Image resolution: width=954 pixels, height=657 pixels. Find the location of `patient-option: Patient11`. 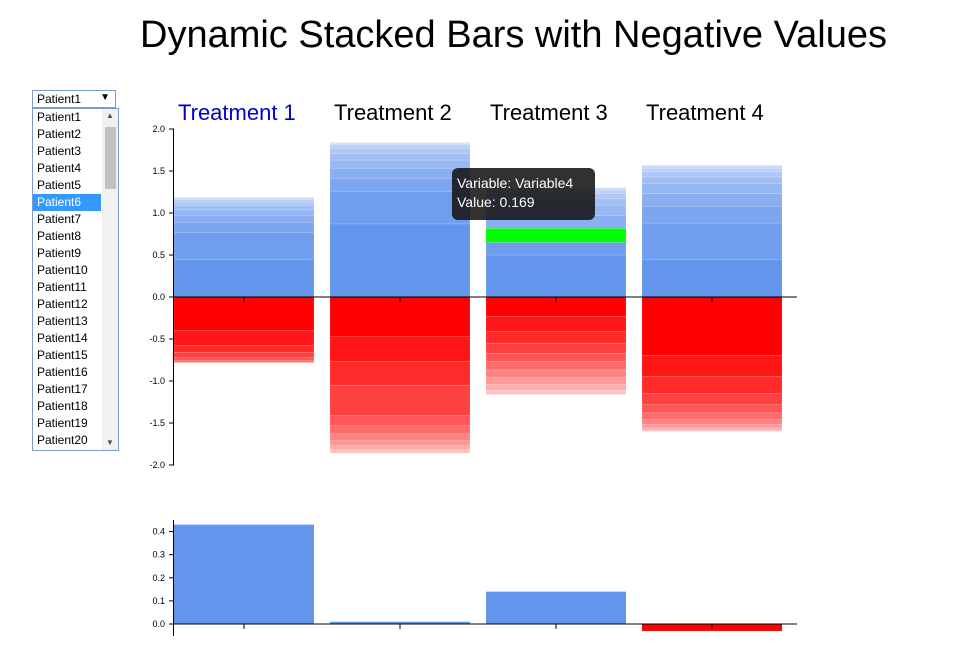

patient-option: Patient11 is located at coordinates (62, 287).